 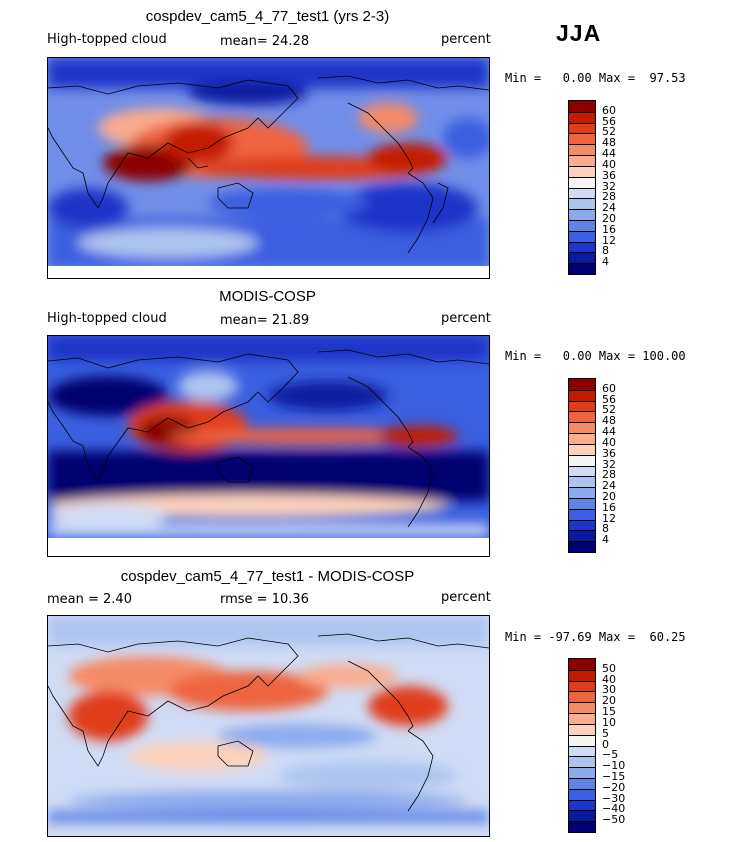 I want to click on panel2-colorbar-tick: 40, so click(x=609, y=442).